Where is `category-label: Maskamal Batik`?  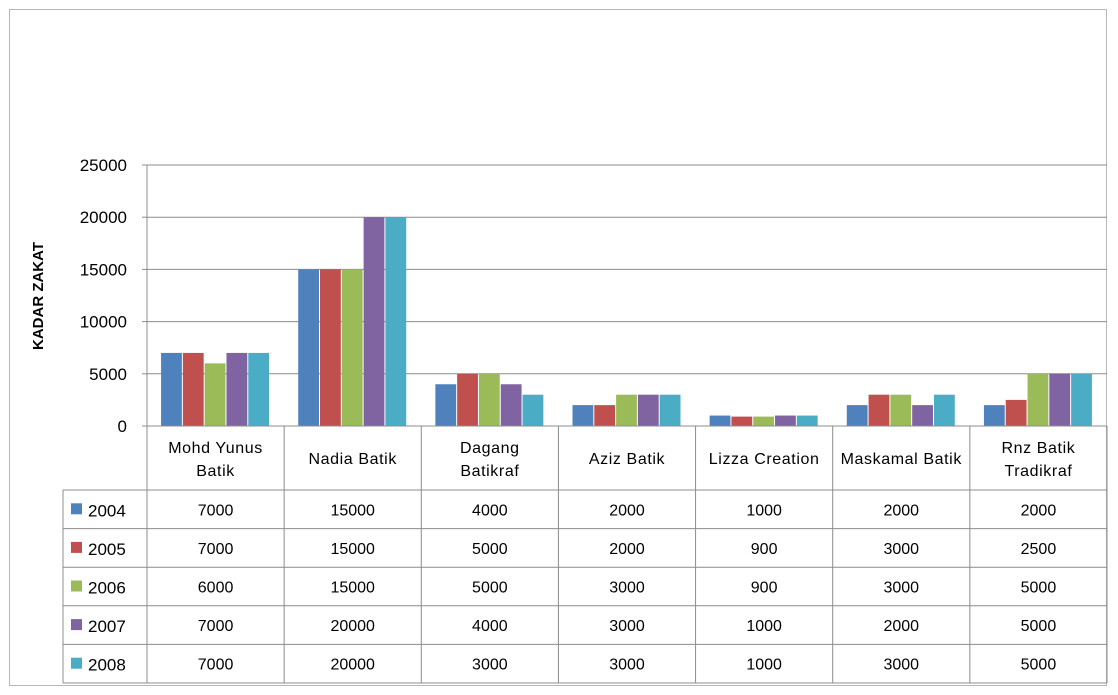 category-label: Maskamal Batik is located at coordinates (902, 459).